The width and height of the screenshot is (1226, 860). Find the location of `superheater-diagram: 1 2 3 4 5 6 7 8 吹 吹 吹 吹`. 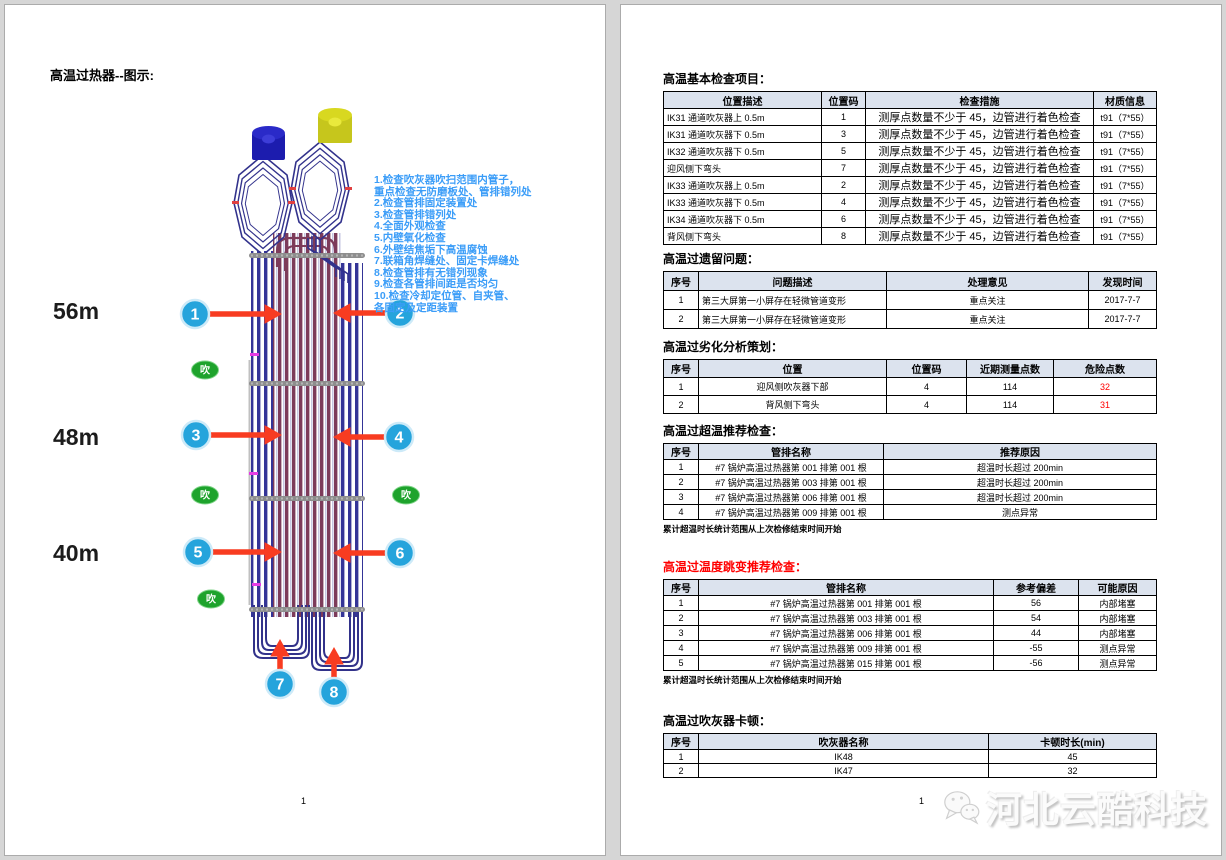

superheater-diagram: 1 2 3 4 5 6 7 8 吹 吹 吹 吹 is located at coordinates (299, 408).